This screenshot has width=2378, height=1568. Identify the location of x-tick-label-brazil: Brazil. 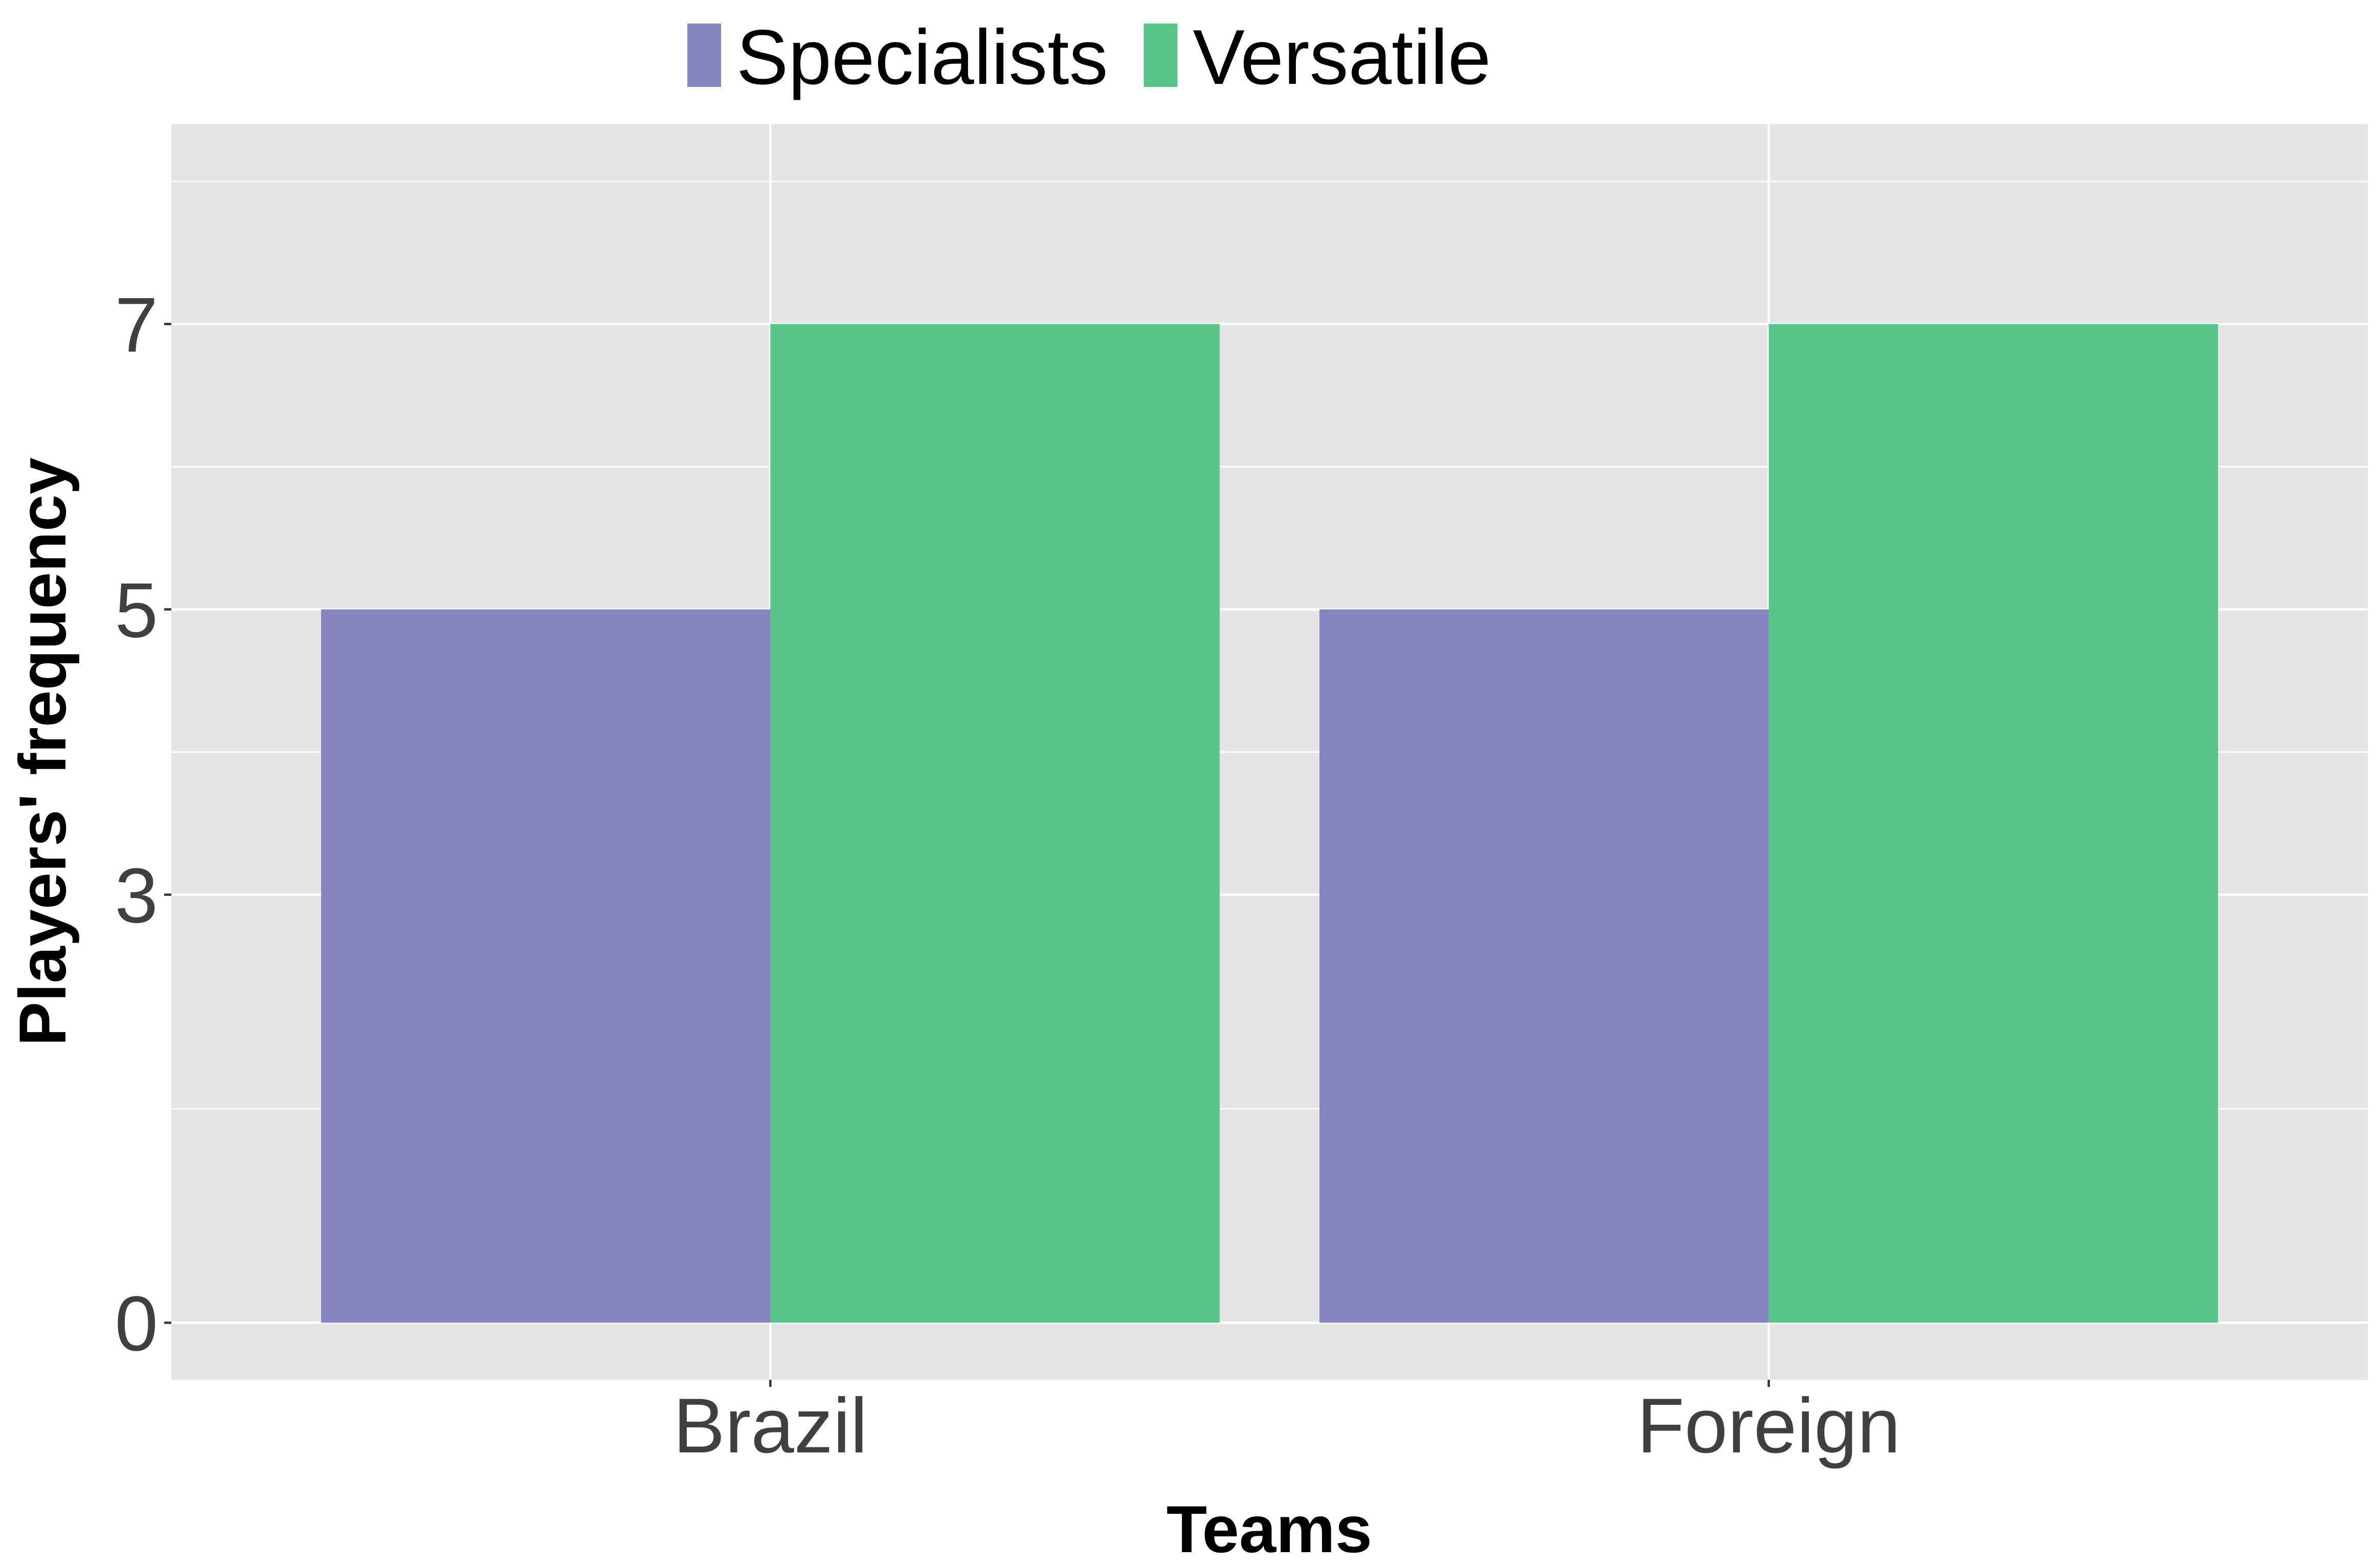
(770, 1425).